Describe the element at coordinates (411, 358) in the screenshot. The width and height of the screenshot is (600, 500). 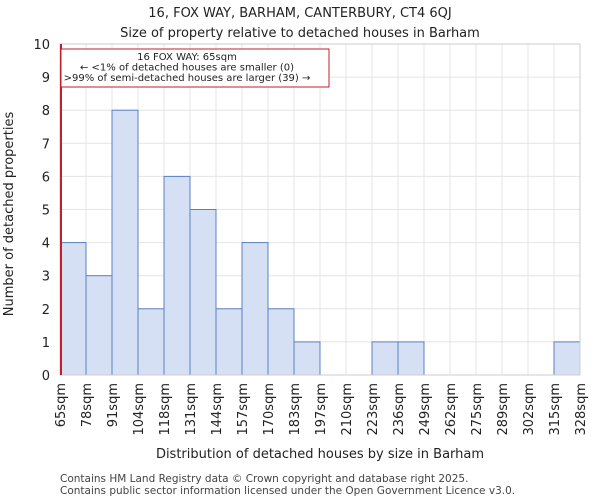
I see `bar-236sqm` at that location.